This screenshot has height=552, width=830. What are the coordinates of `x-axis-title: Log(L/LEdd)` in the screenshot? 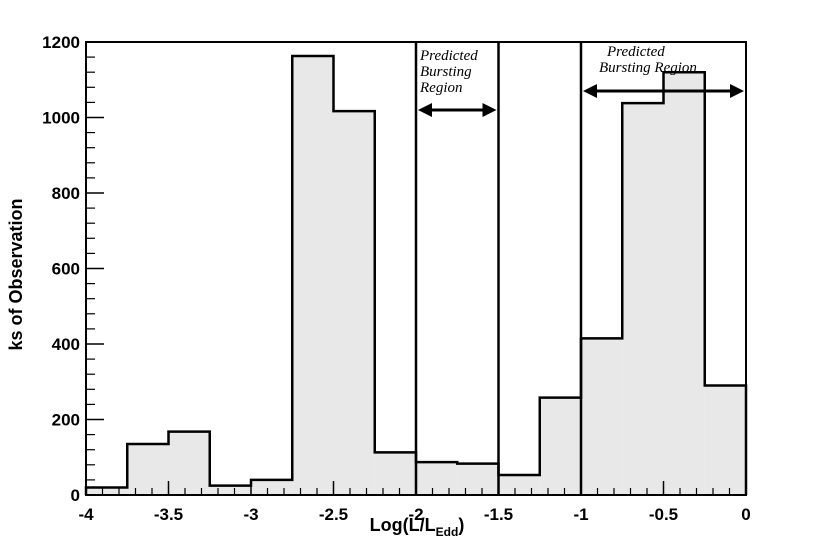 It's located at (417, 527).